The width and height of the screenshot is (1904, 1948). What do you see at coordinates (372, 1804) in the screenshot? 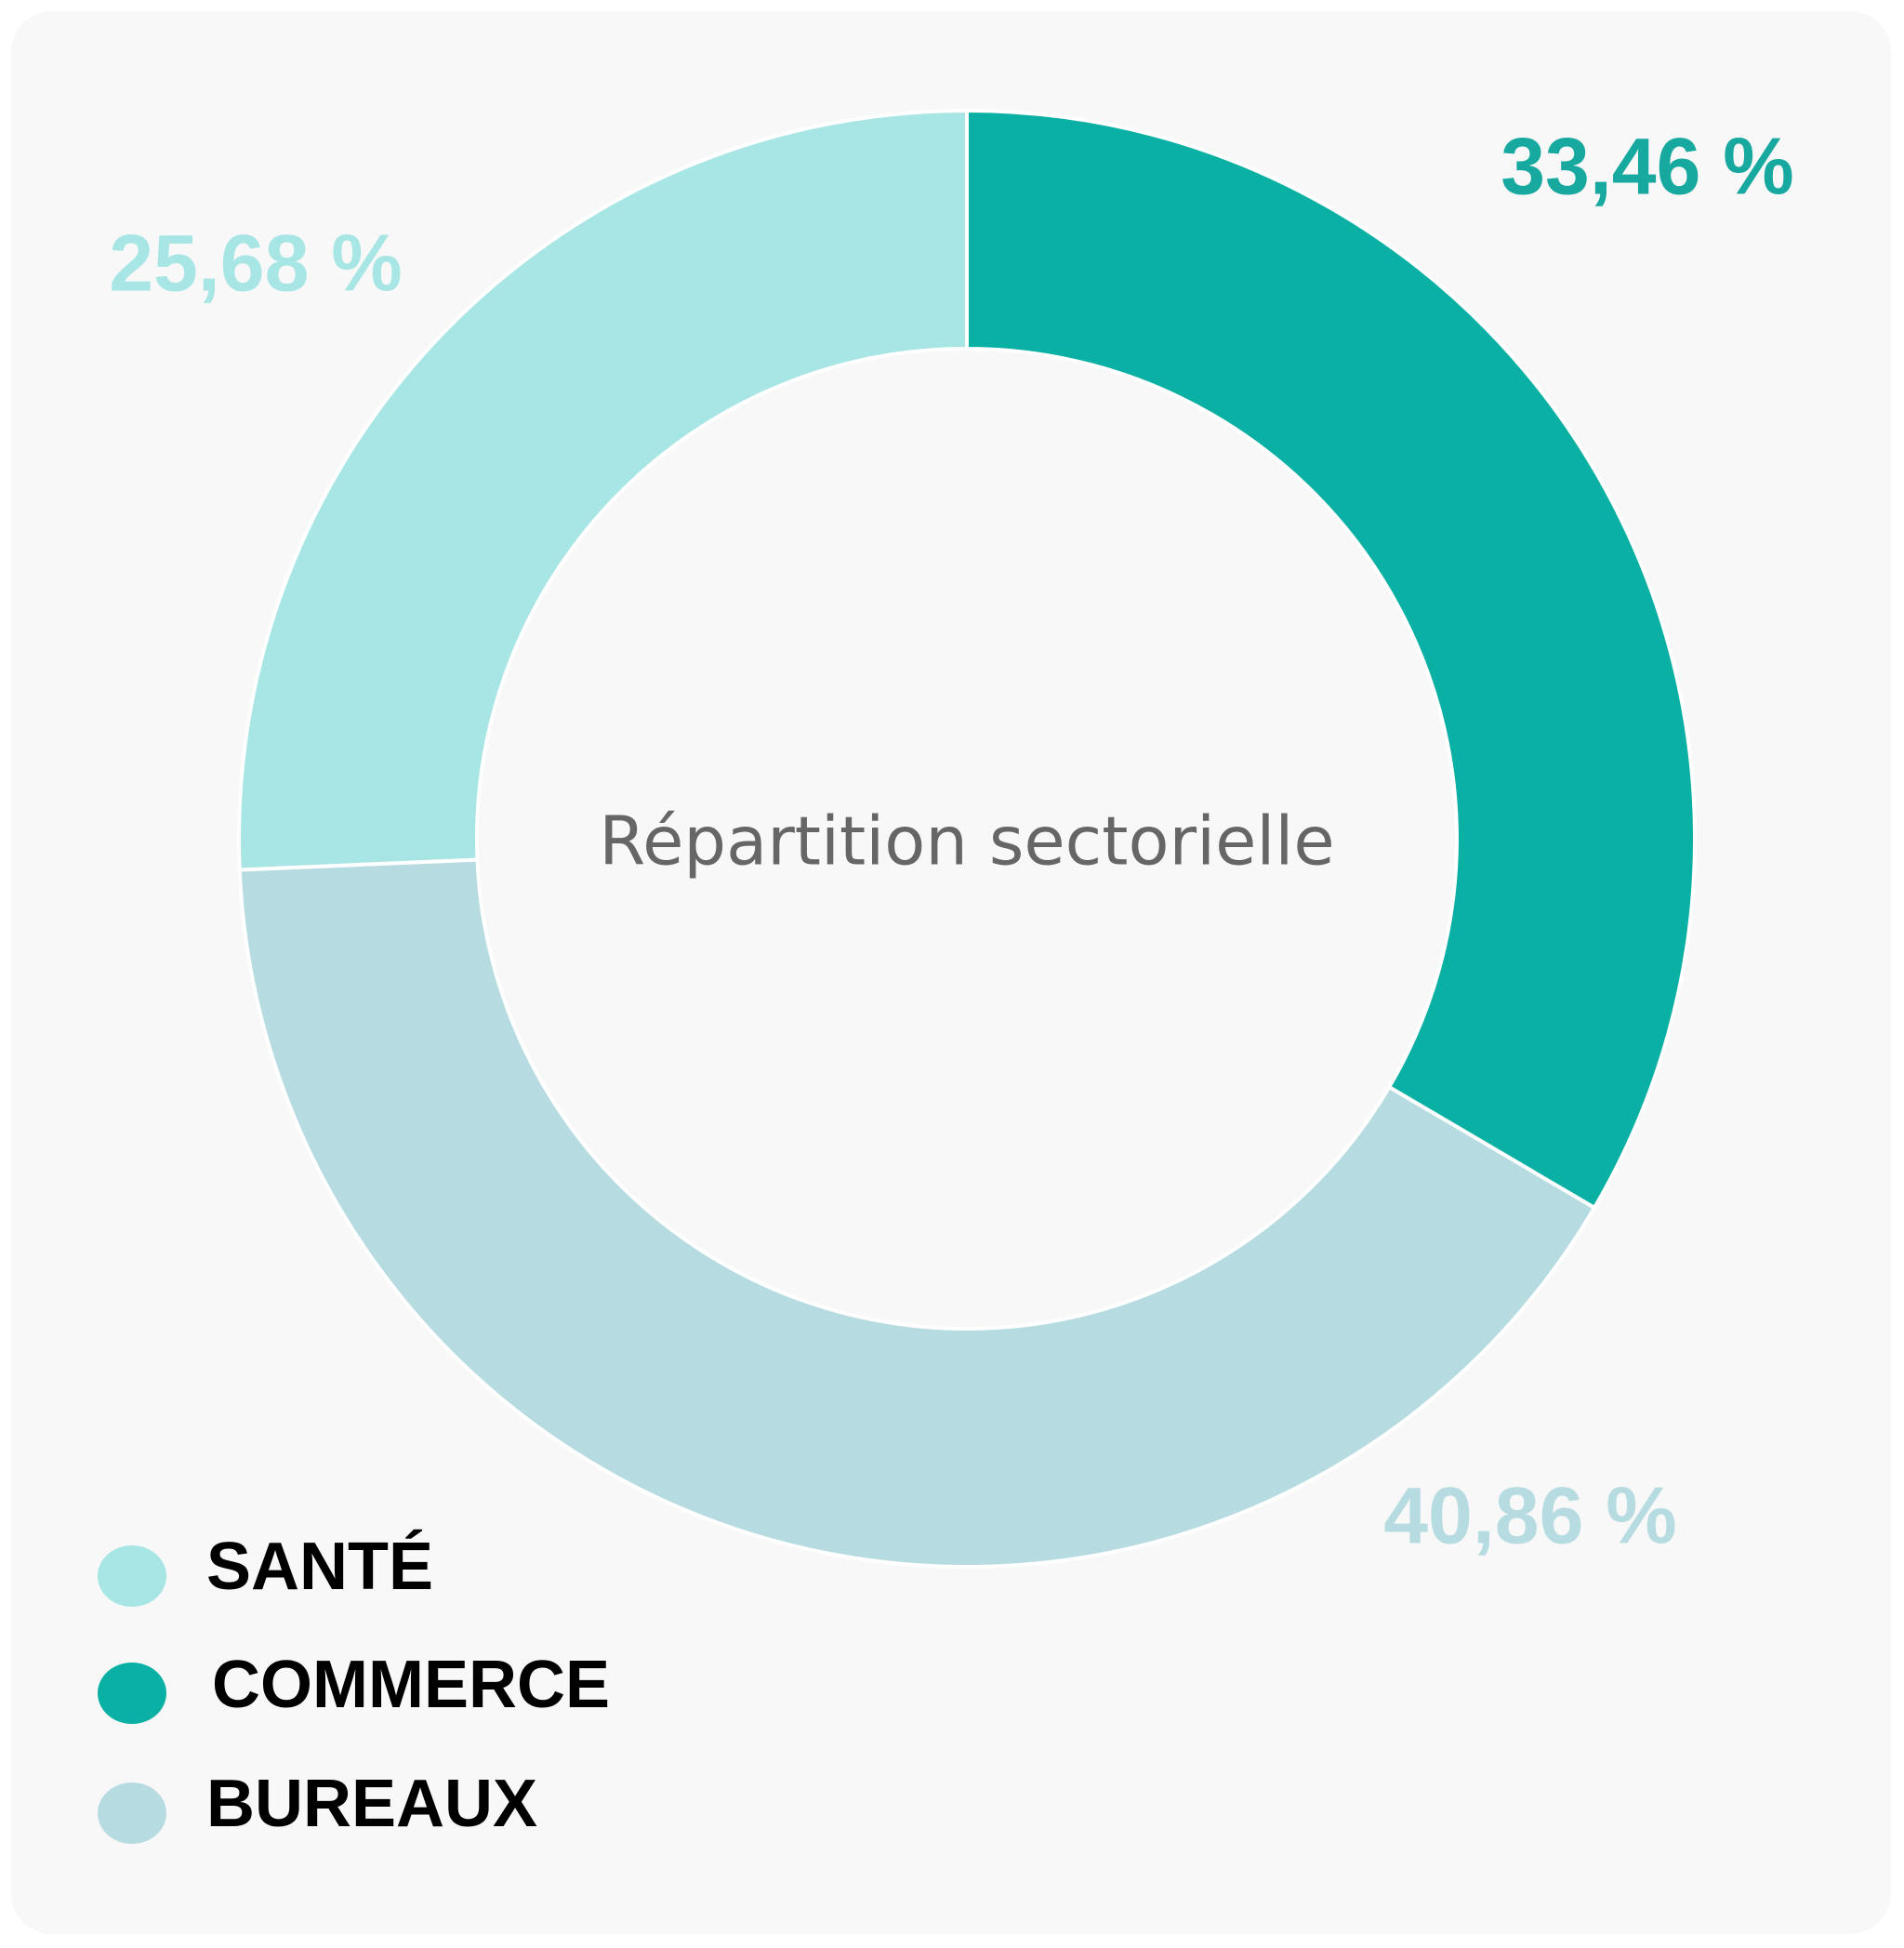
I see `legend-label-bureaux: BUREAUX` at bounding box center [372, 1804].